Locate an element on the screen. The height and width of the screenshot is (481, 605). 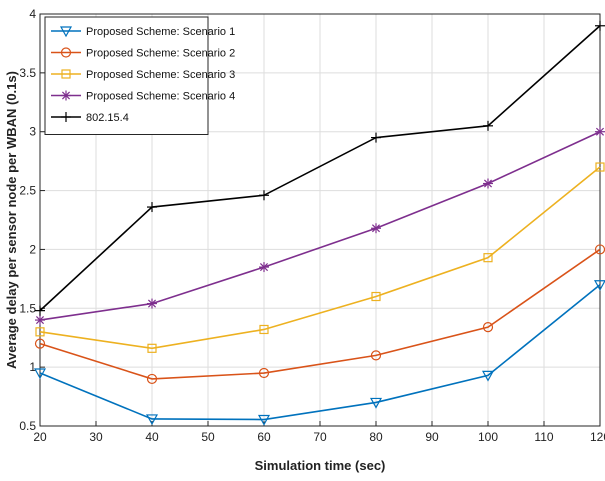
x-tick-label: 120 is located at coordinates (597, 437).